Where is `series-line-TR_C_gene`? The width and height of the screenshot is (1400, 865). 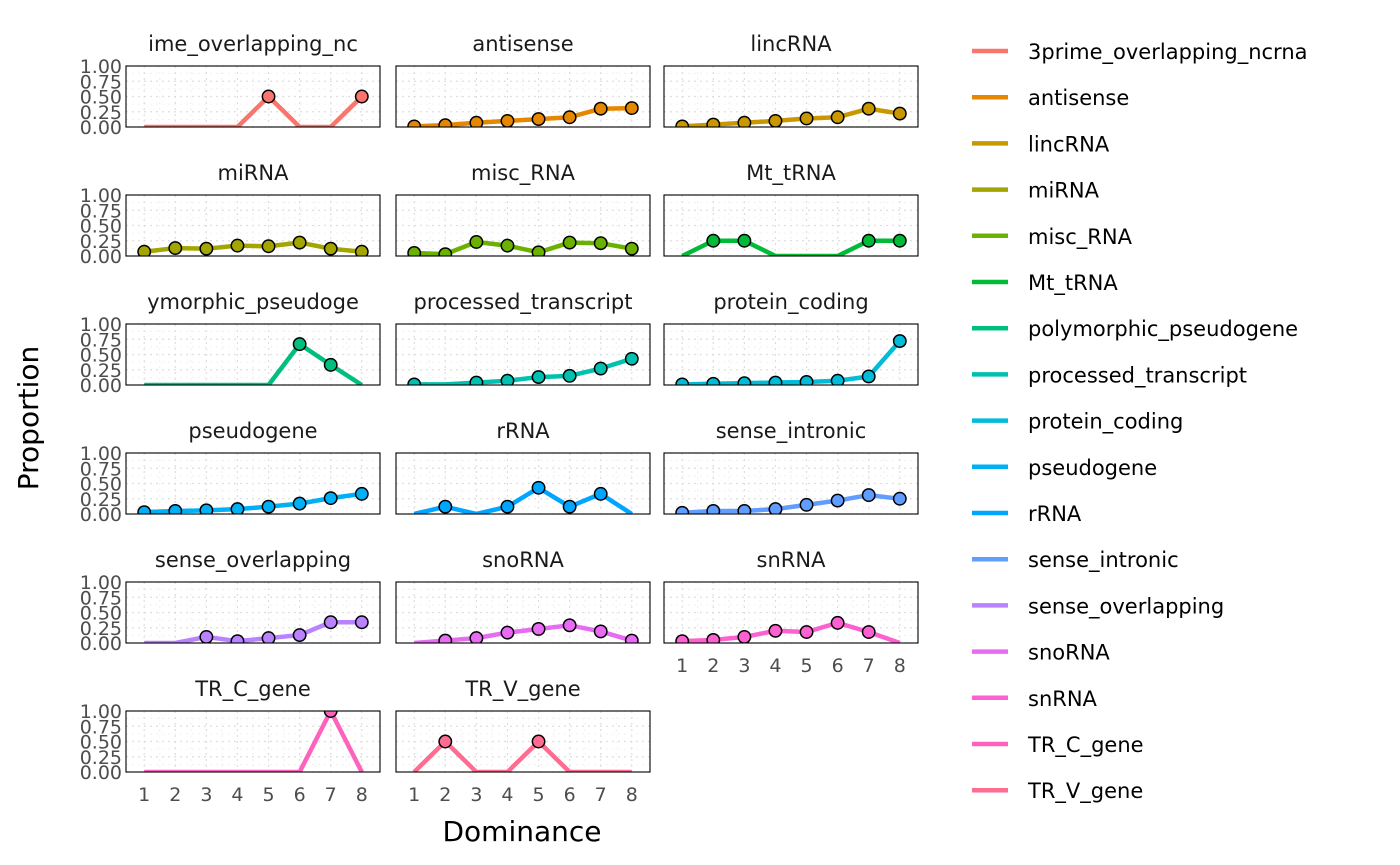 series-line-TR_C_gene is located at coordinates (254, 741).